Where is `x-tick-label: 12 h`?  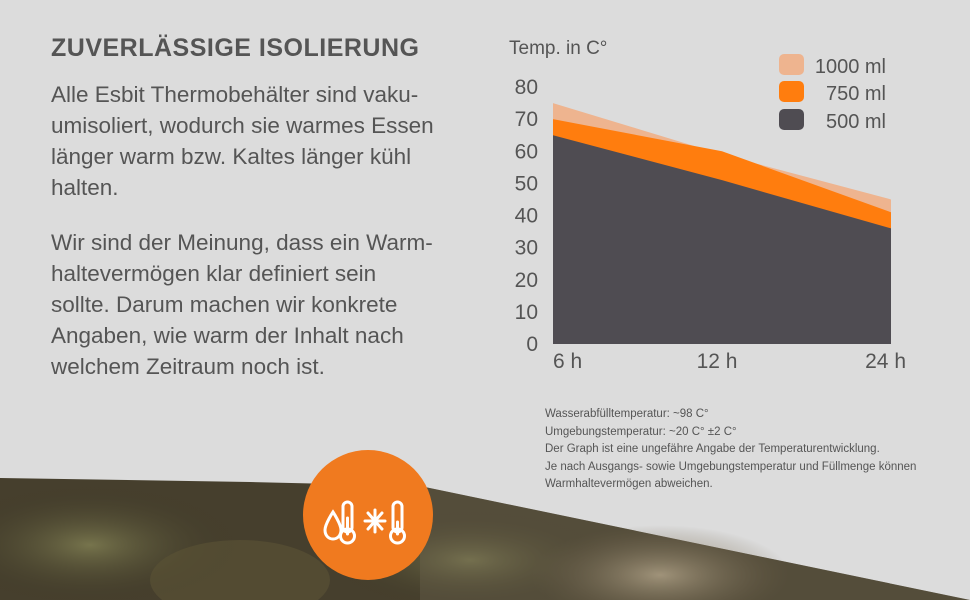 x-tick-label: 12 h is located at coordinates (717, 361).